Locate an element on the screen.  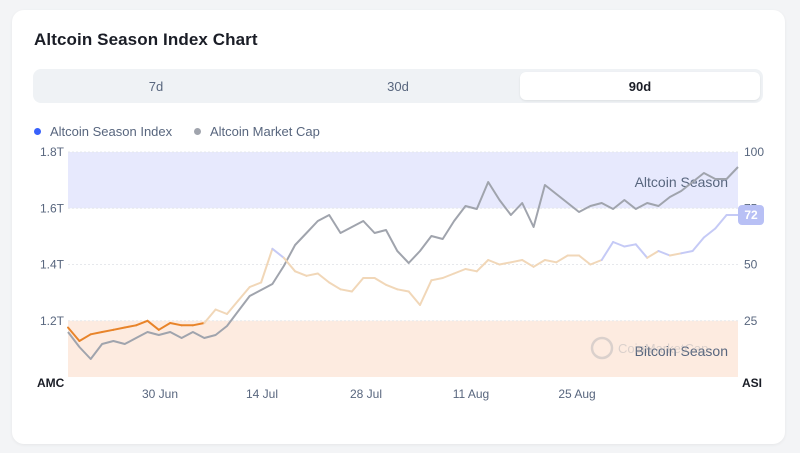
x-axis-tick: 25 Aug is located at coordinates (576, 394).